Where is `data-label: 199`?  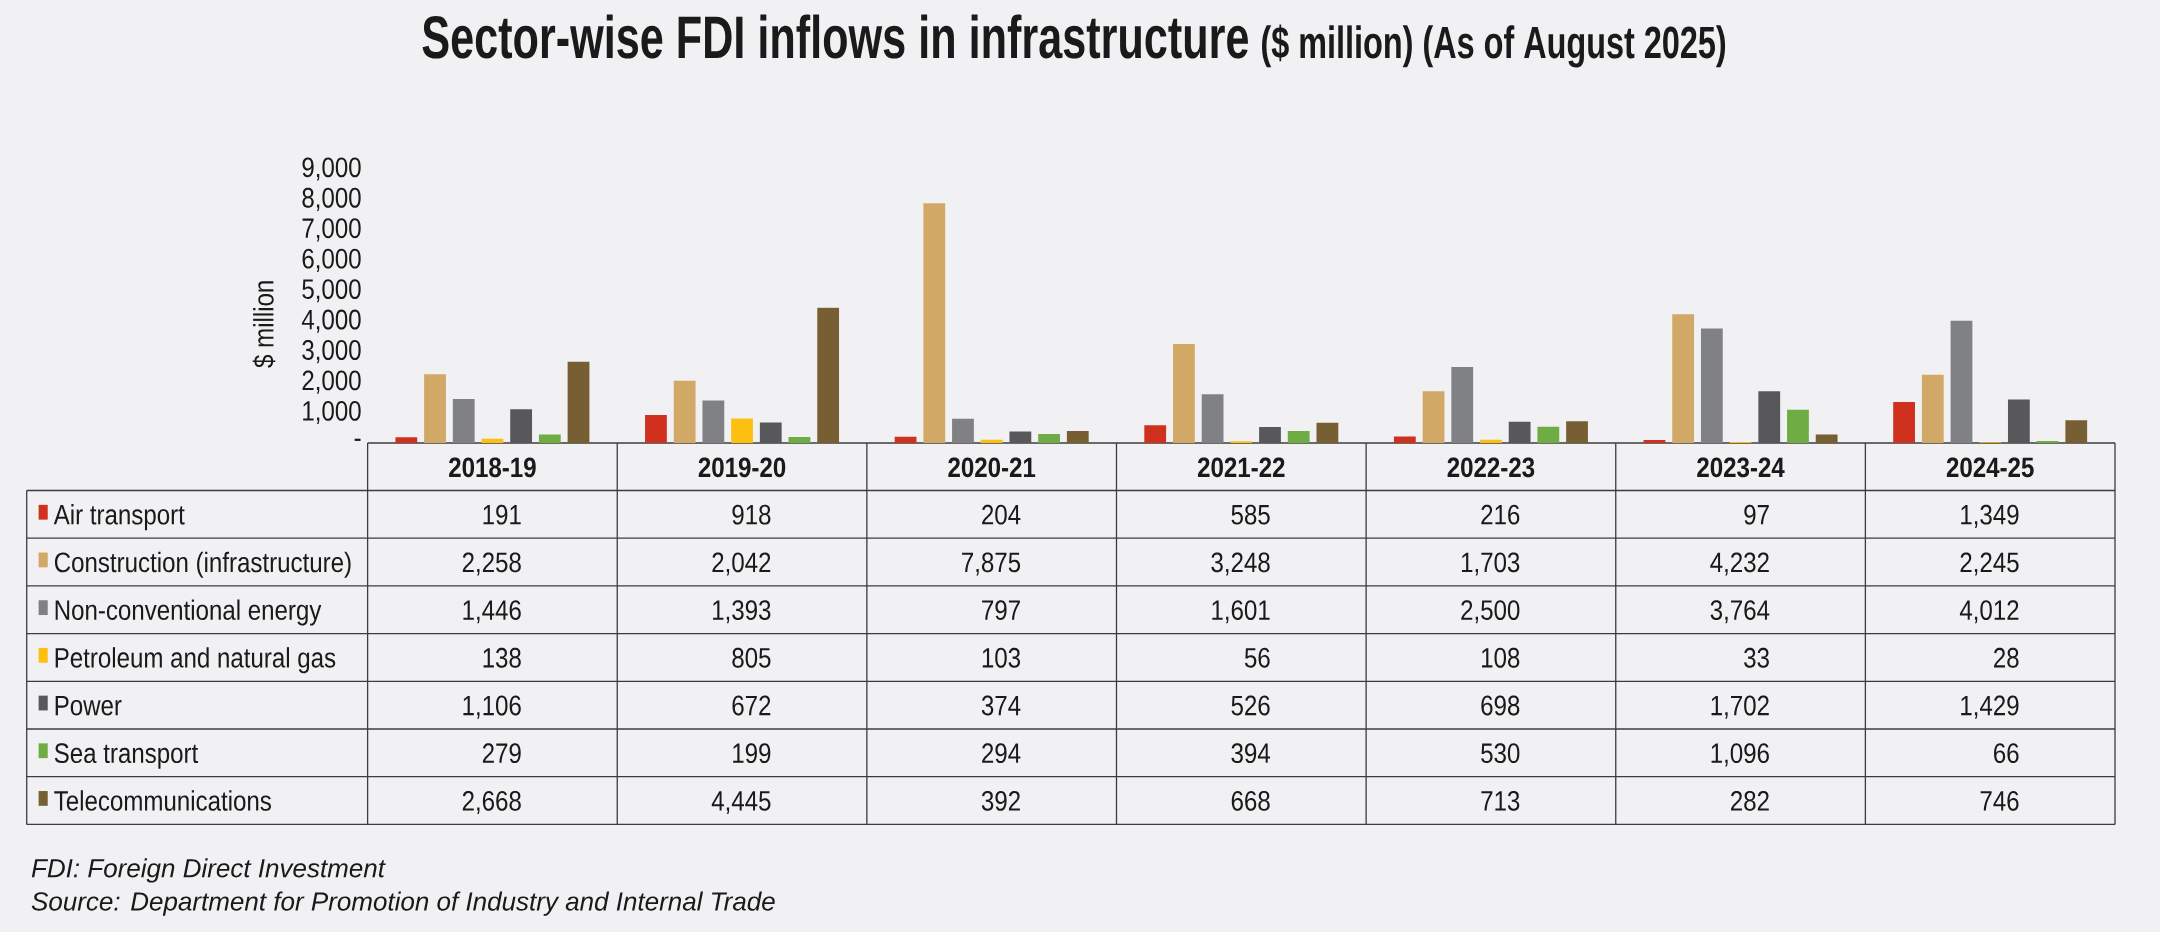 data-label: 199 is located at coordinates (752, 753).